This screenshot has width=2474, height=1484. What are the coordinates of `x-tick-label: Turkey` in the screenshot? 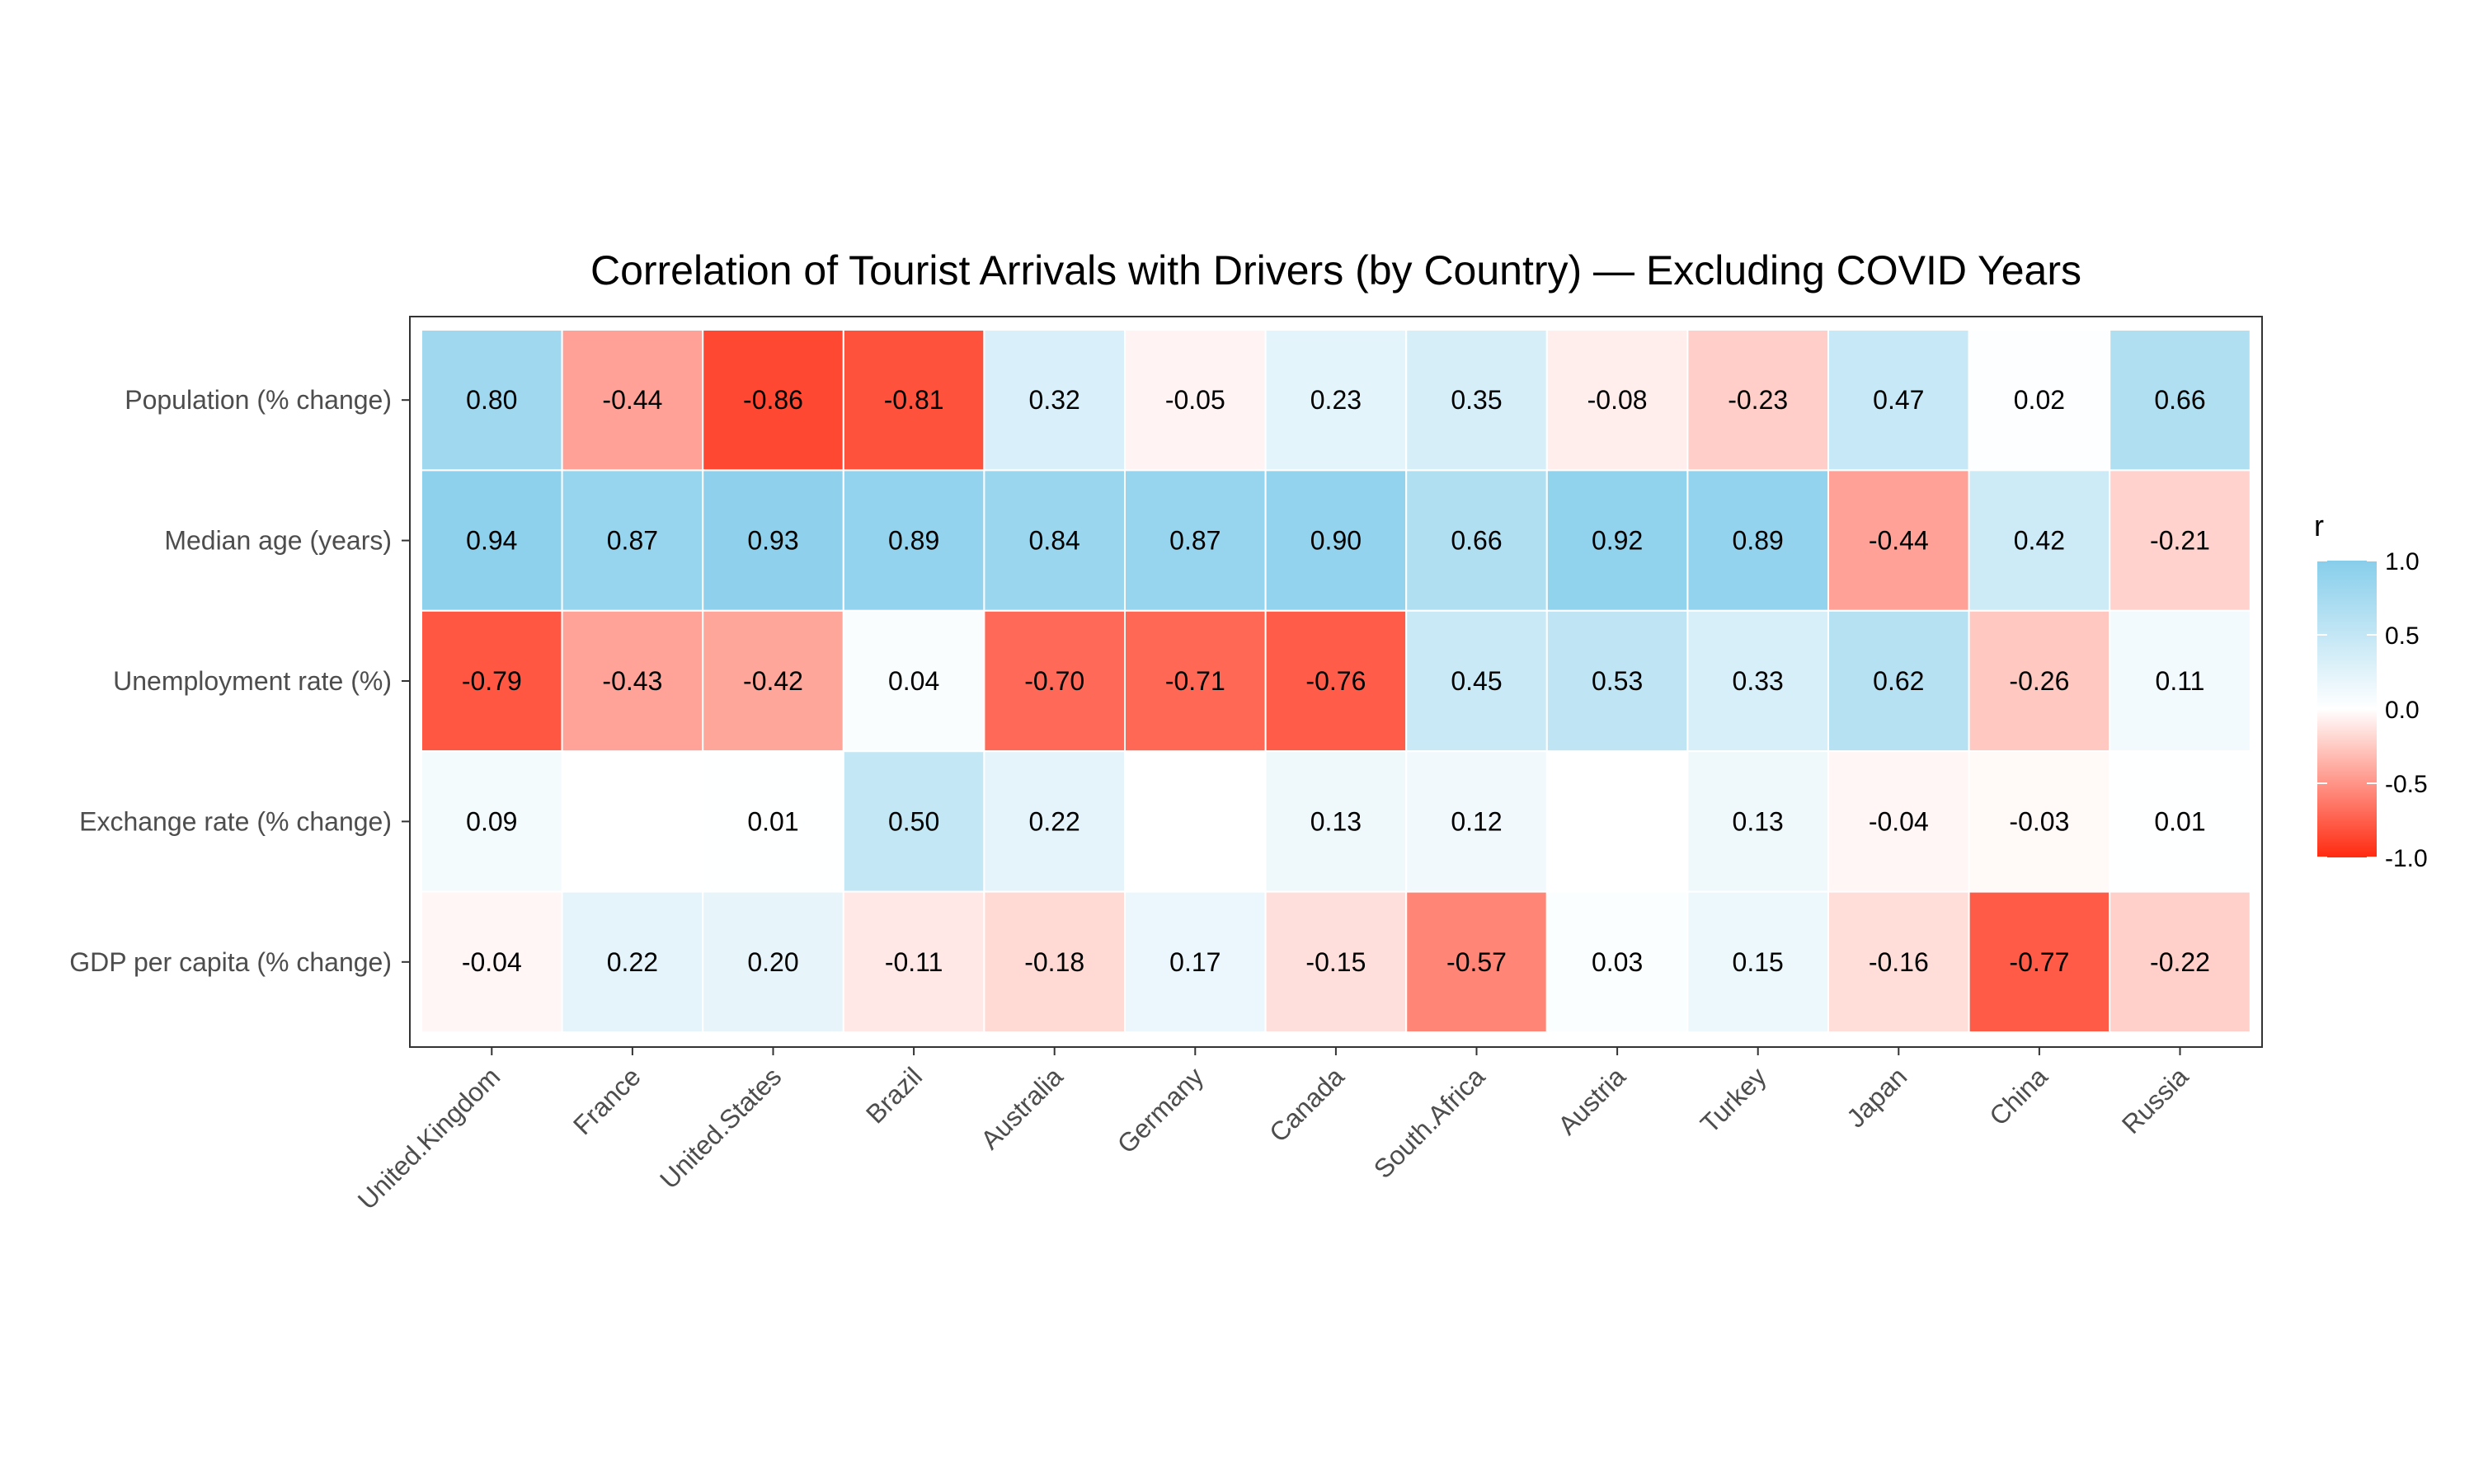 It's located at (1733, 1100).